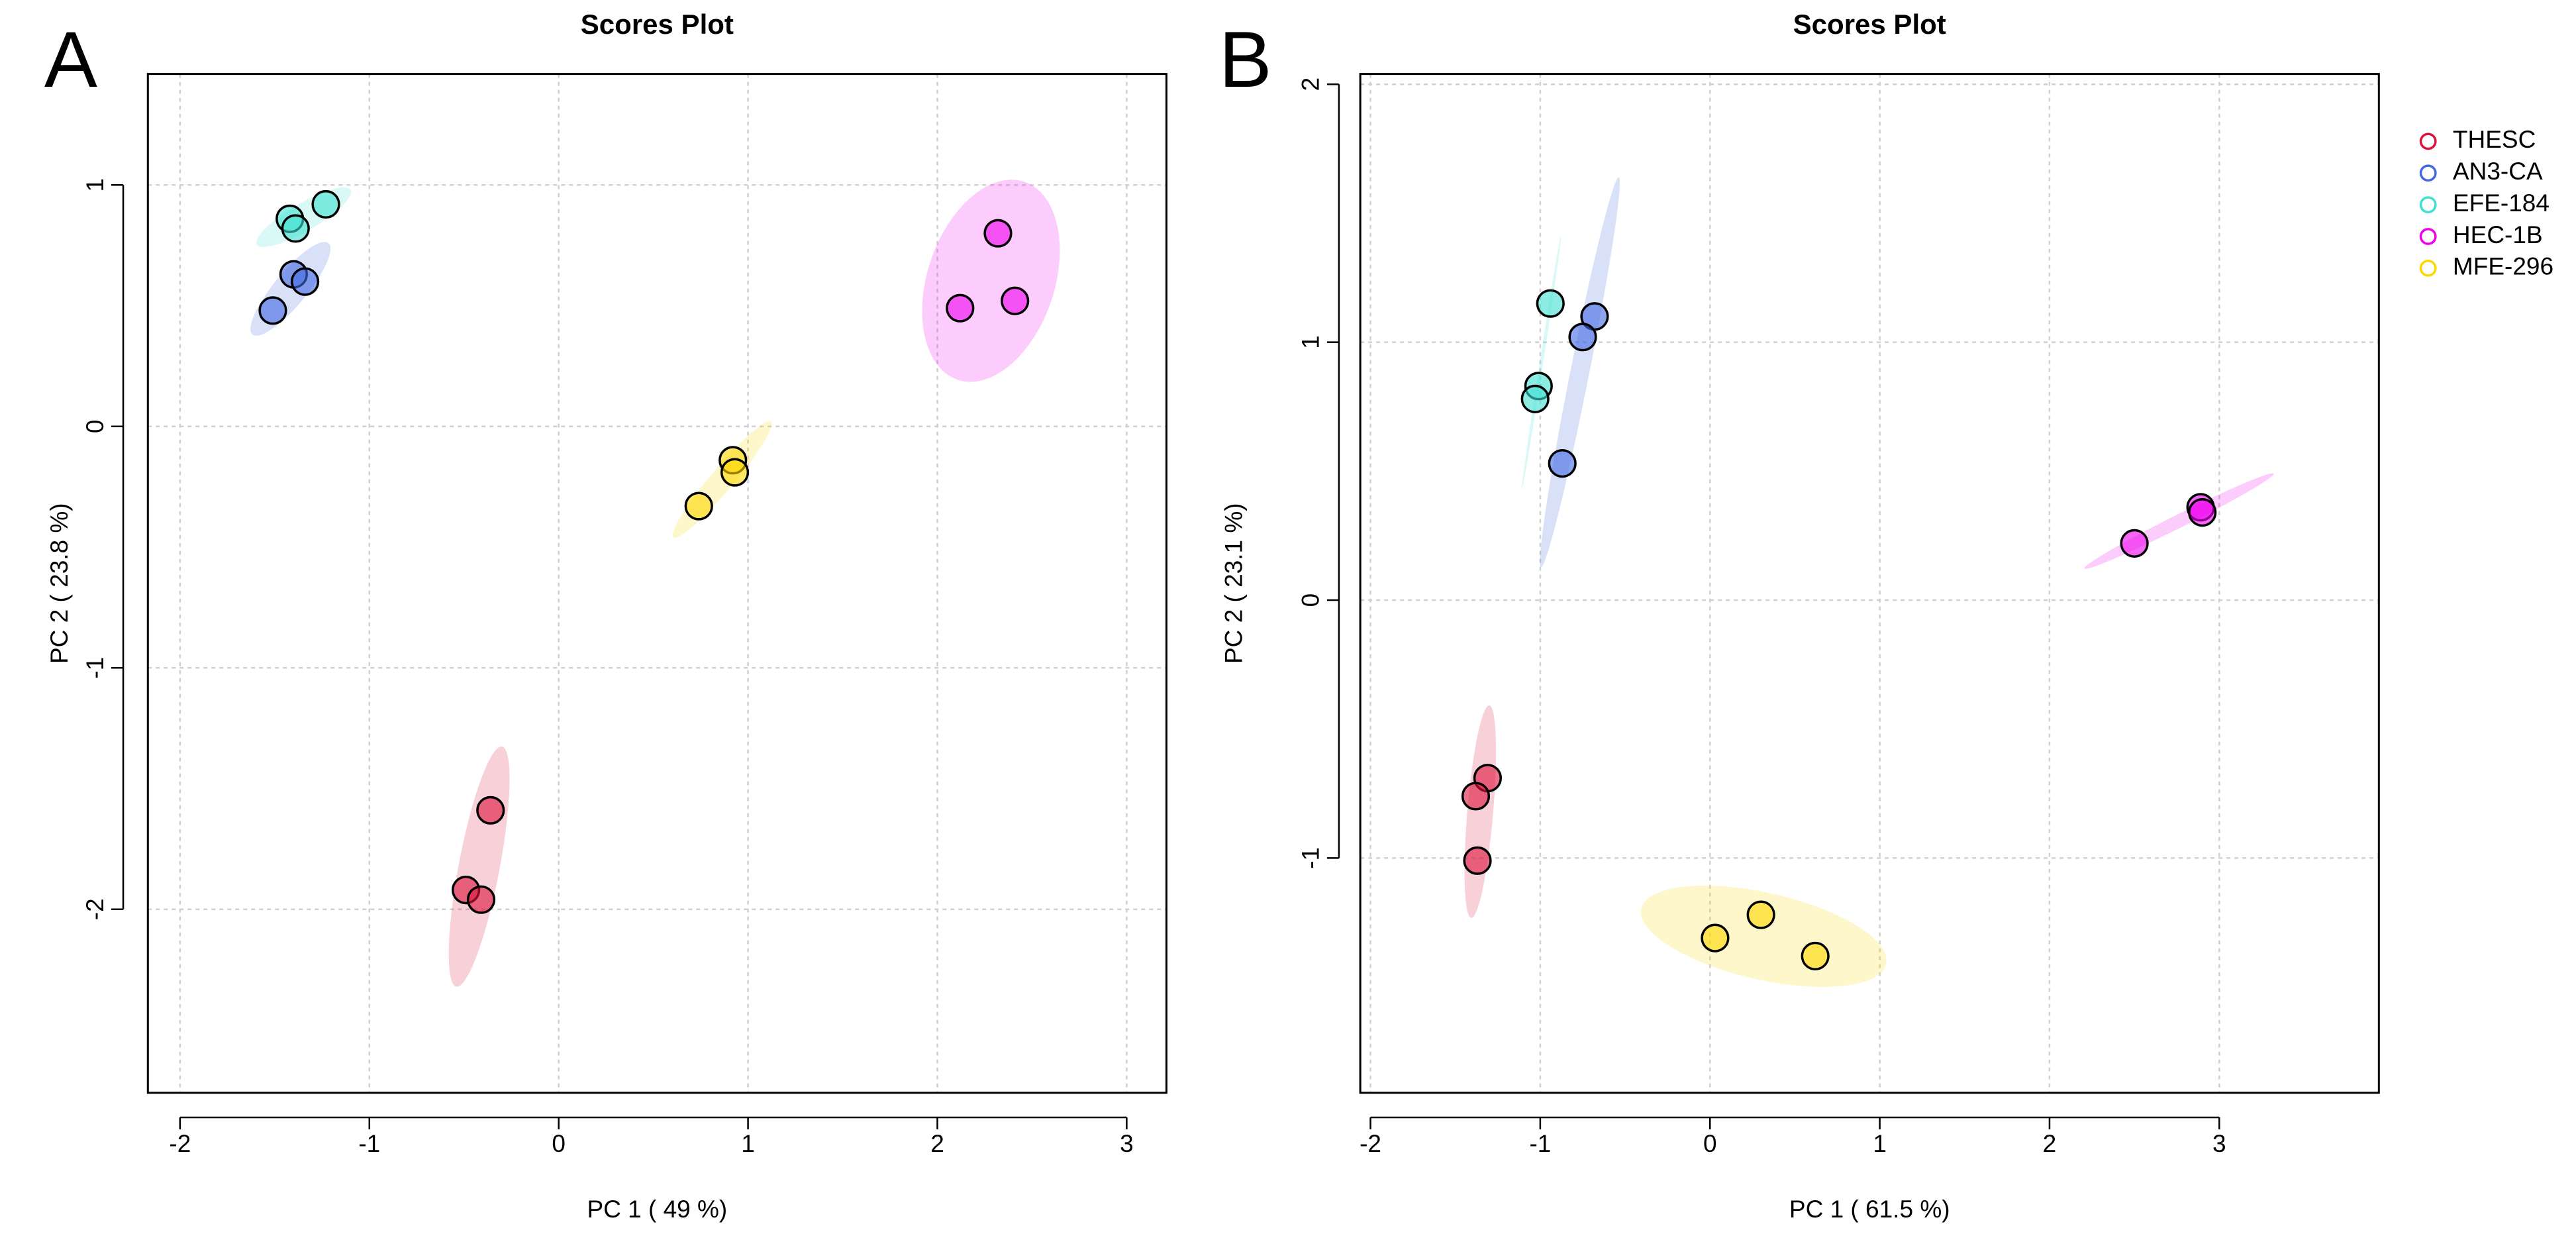  Describe the element at coordinates (2498, 235) in the screenshot. I see `legend-label: HEC-1B` at that location.